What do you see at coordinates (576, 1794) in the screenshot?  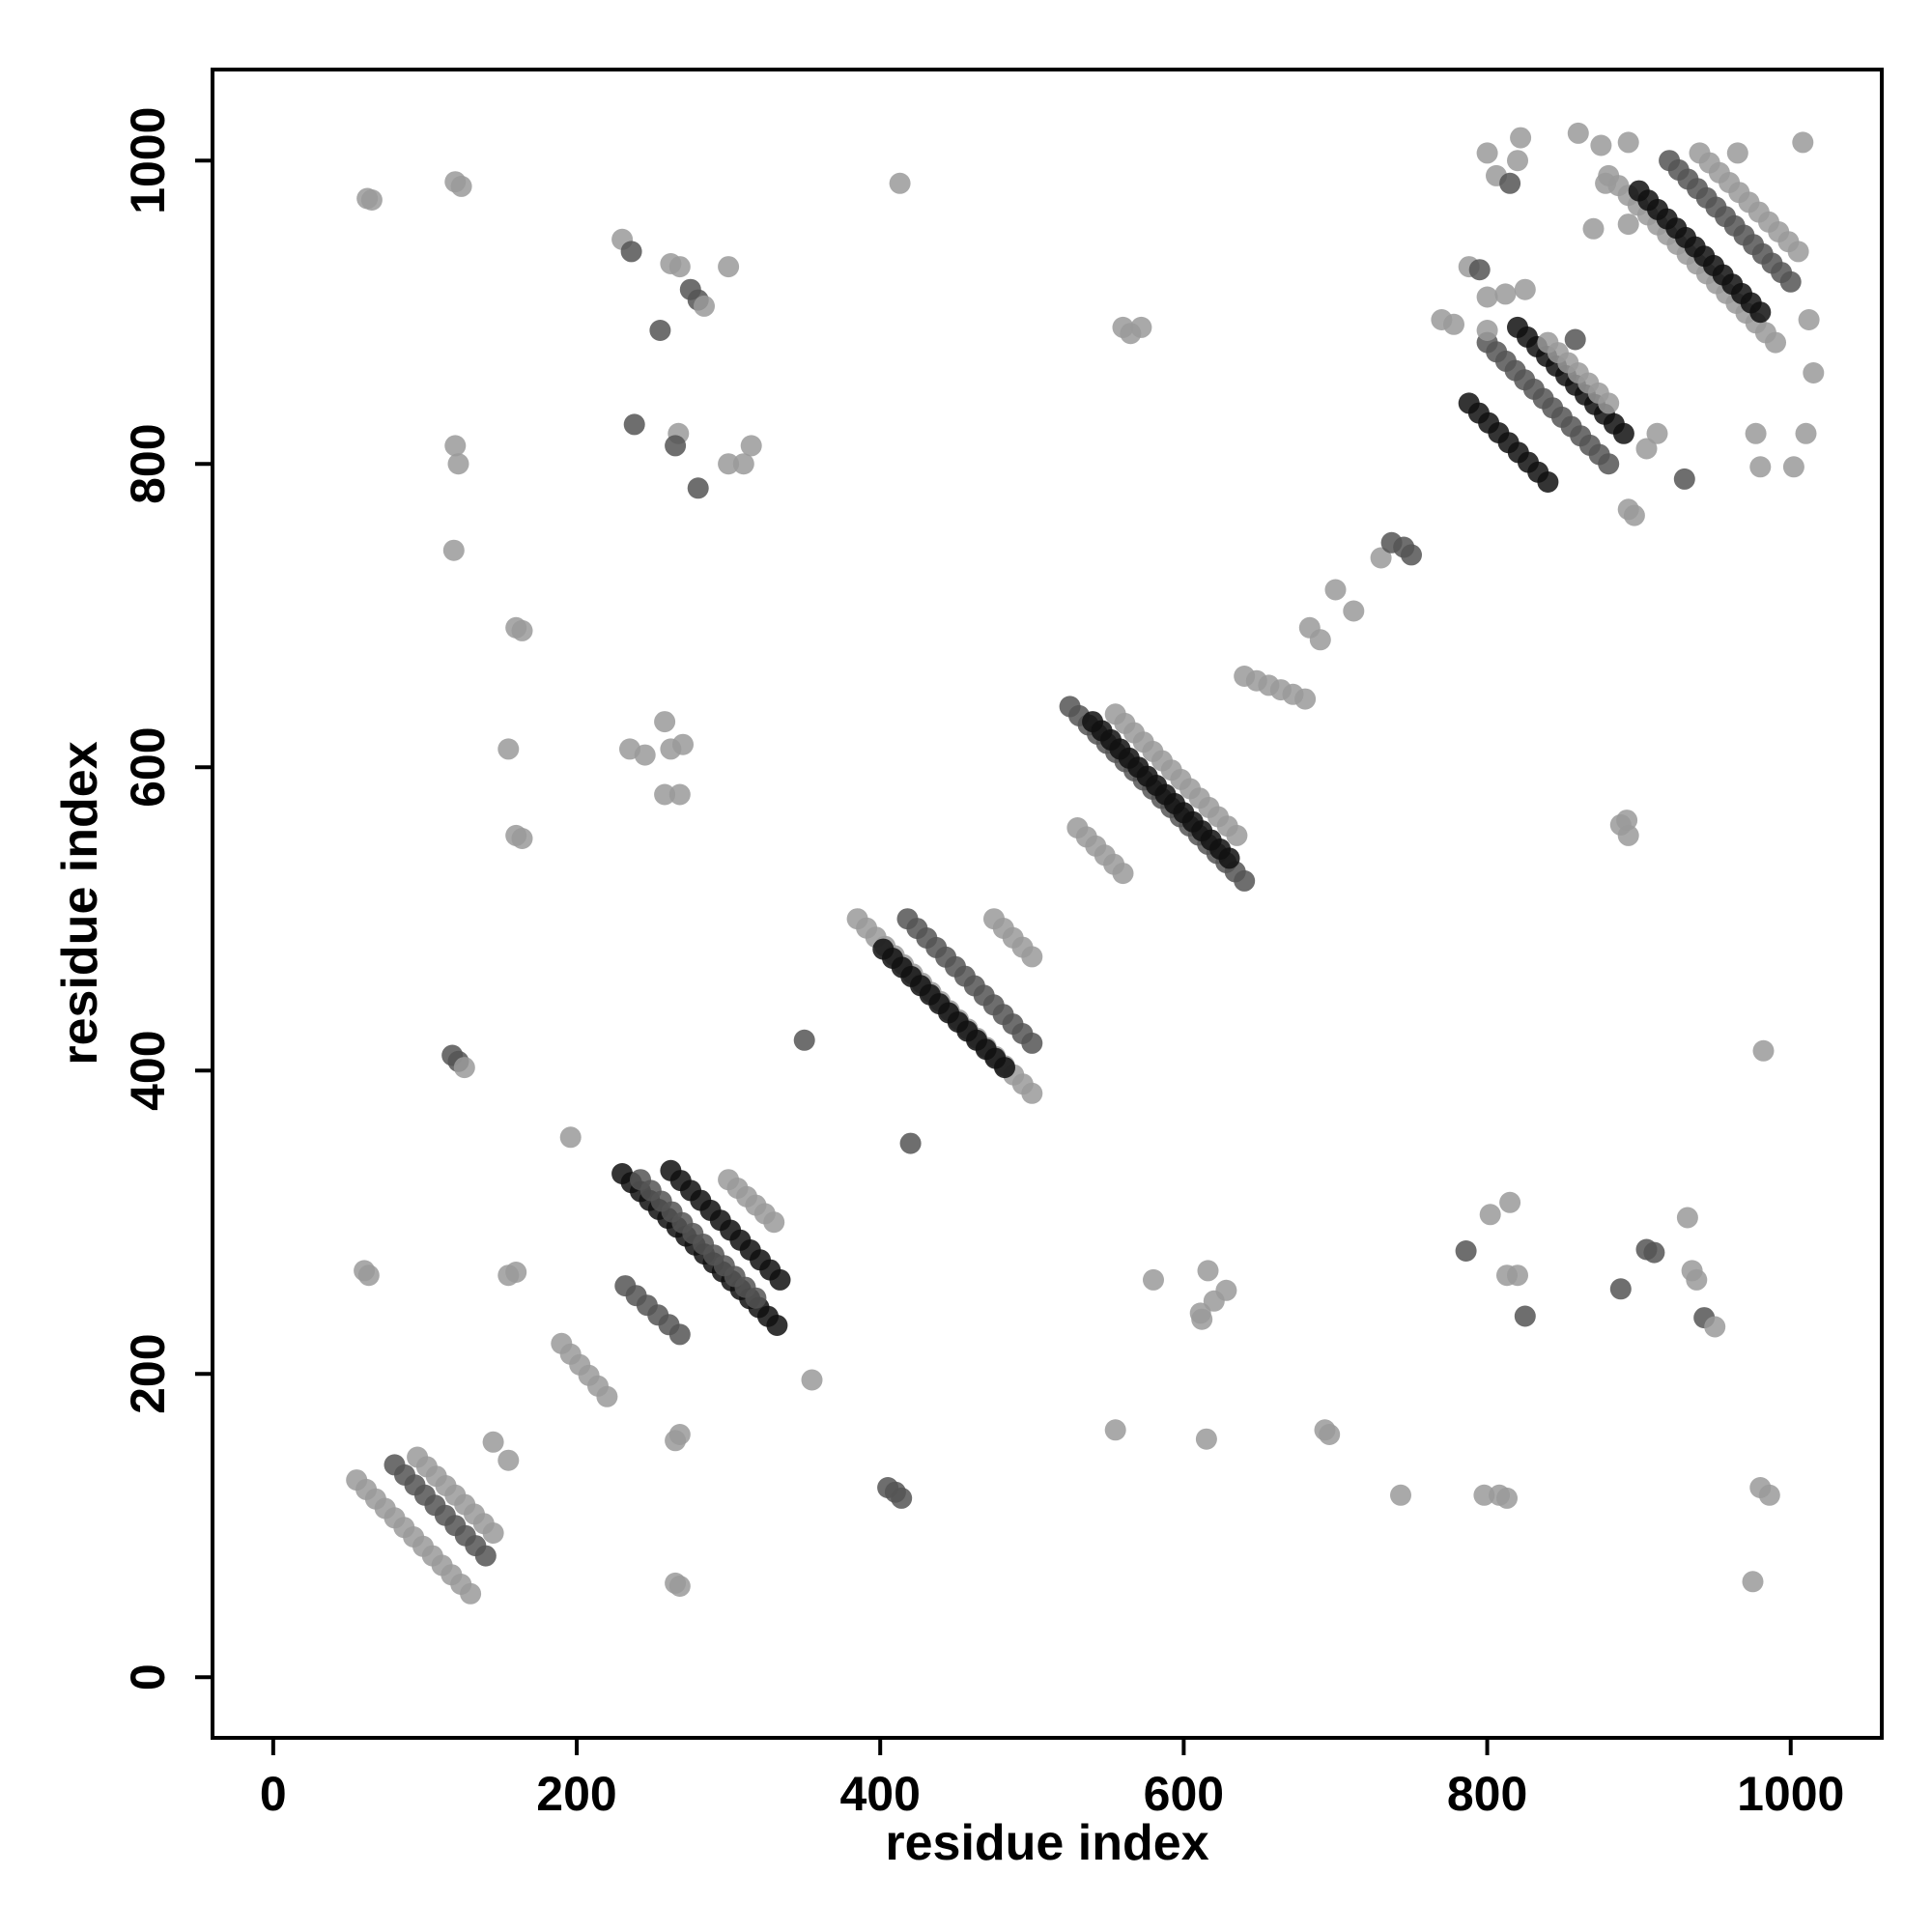 I see `x-tick-label: 200` at bounding box center [576, 1794].